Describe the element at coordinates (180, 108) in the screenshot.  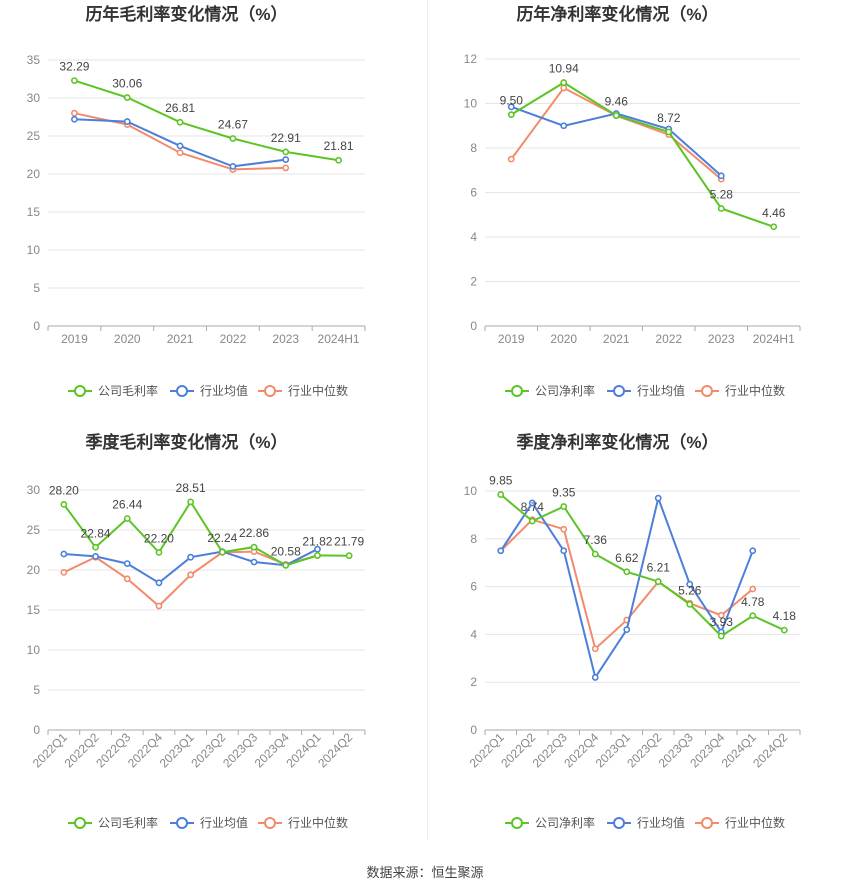
I see `data-label: 26.81` at that location.